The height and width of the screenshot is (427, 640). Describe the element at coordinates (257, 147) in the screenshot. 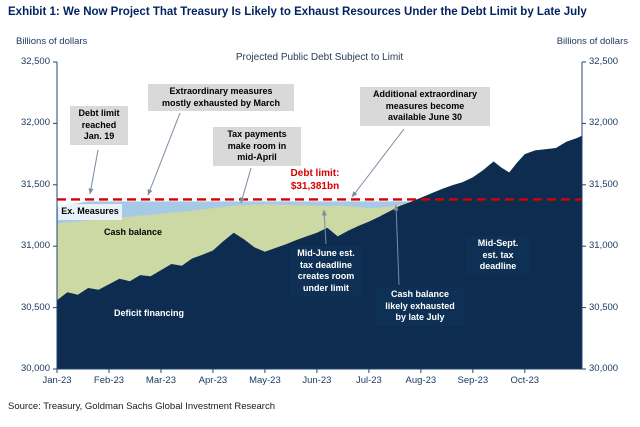

I see `ann-tax-payments: Tax payments make room in mid-April` at that location.